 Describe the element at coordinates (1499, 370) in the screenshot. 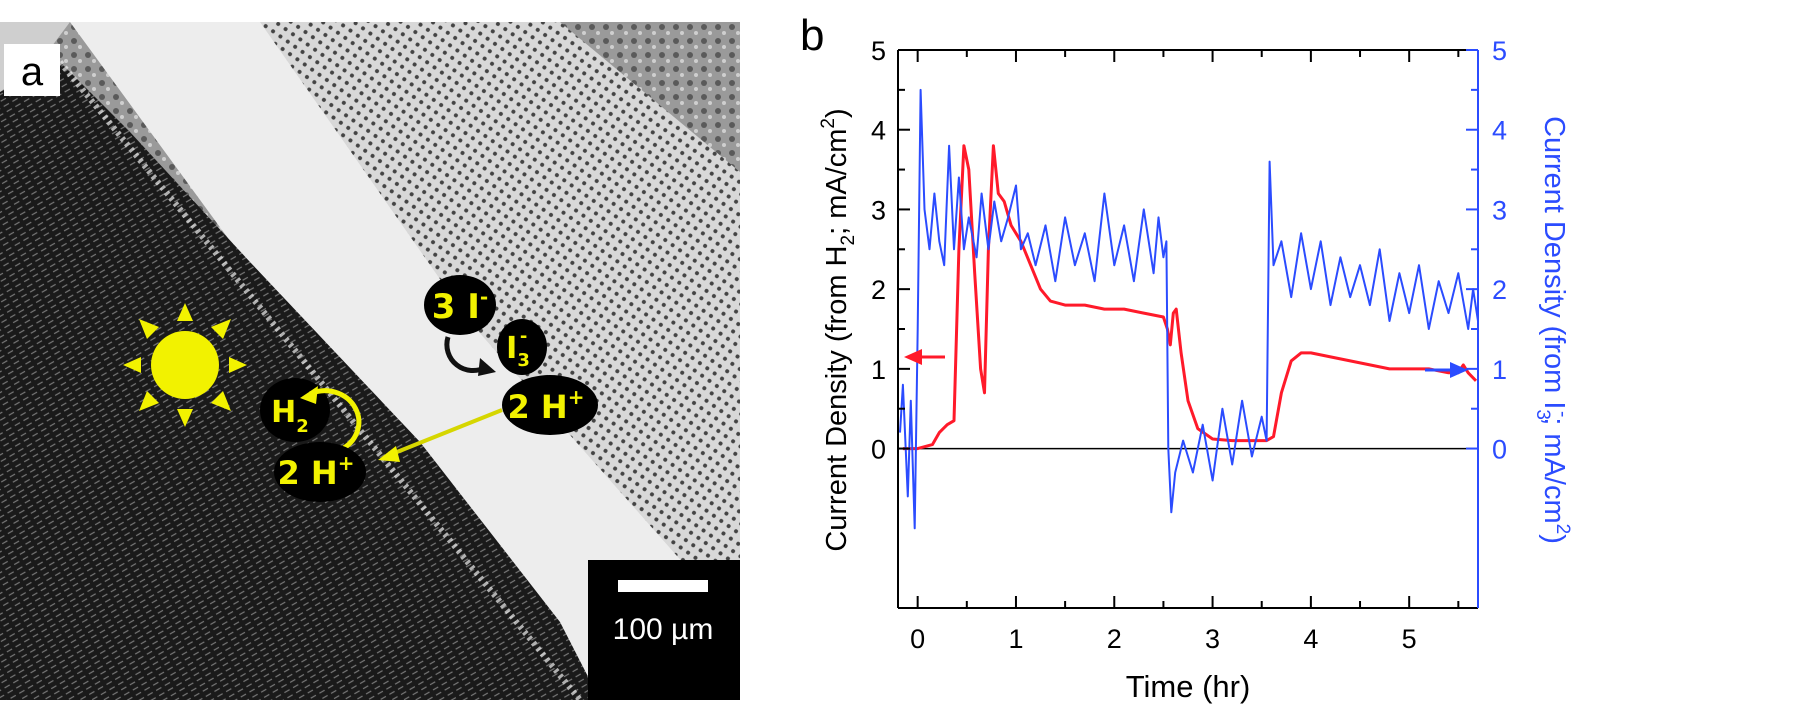

I see `y-right-tick-label: 1` at that location.